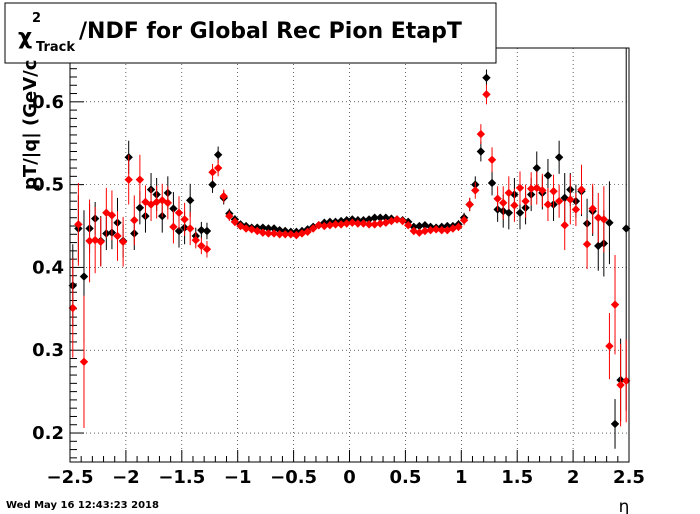 The height and width of the screenshot is (514, 700). I want to click on title-superscript: 2, so click(36, 18).